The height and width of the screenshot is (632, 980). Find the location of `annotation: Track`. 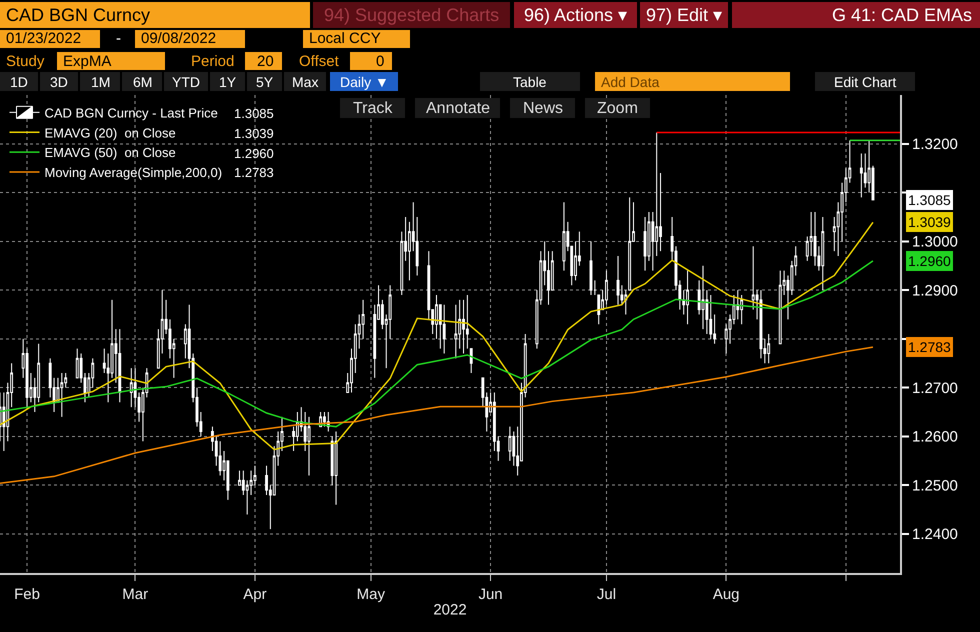

annotation: Track is located at coordinates (373, 108).